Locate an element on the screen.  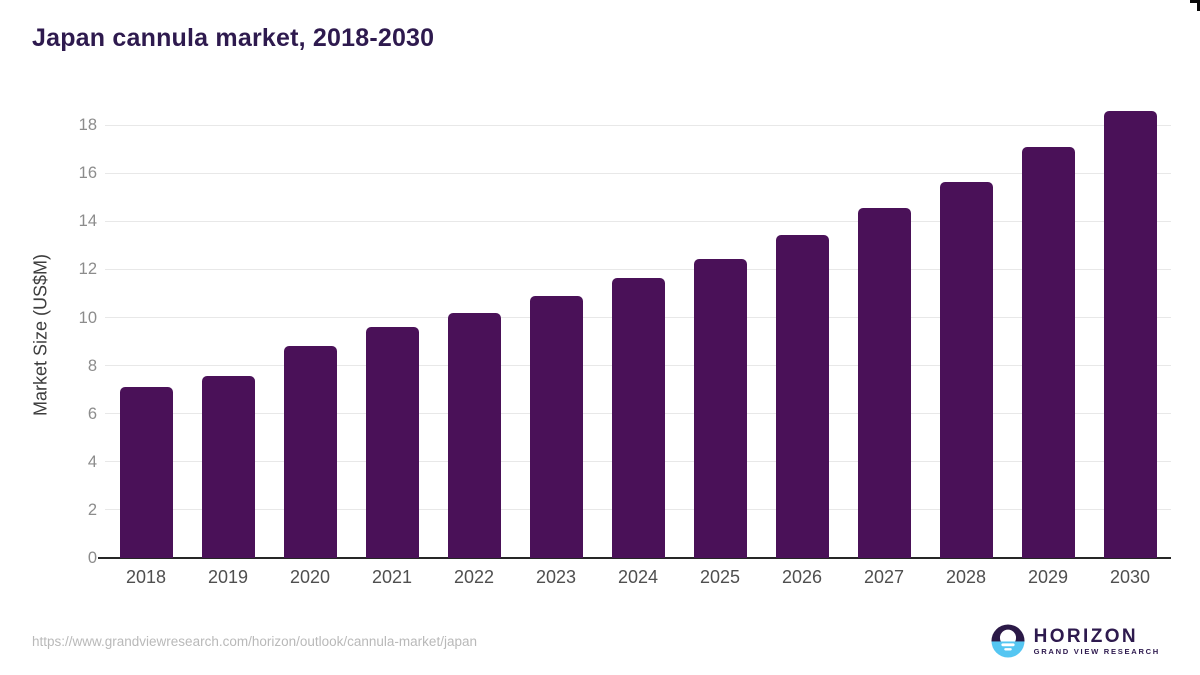
bar-2023 is located at coordinates (556, 426).